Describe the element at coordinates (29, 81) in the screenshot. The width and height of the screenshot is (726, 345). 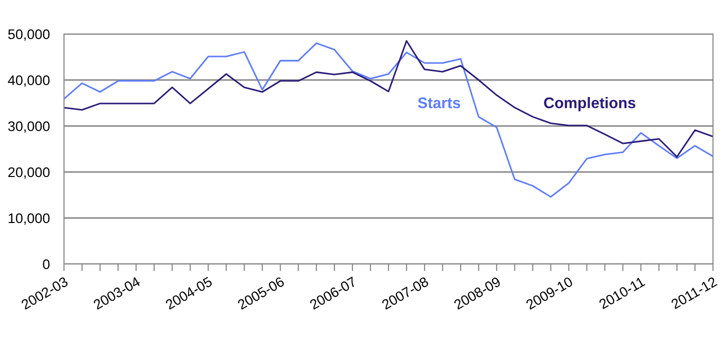
I see `y-tick-label: 40,000` at that location.